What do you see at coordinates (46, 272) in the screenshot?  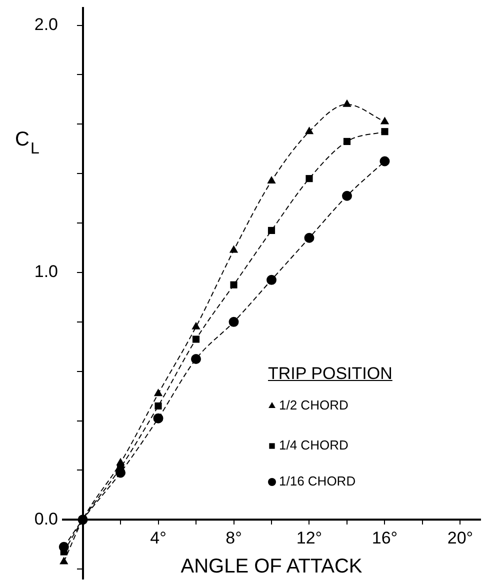 I see `y-tick-label: 1.0` at bounding box center [46, 272].